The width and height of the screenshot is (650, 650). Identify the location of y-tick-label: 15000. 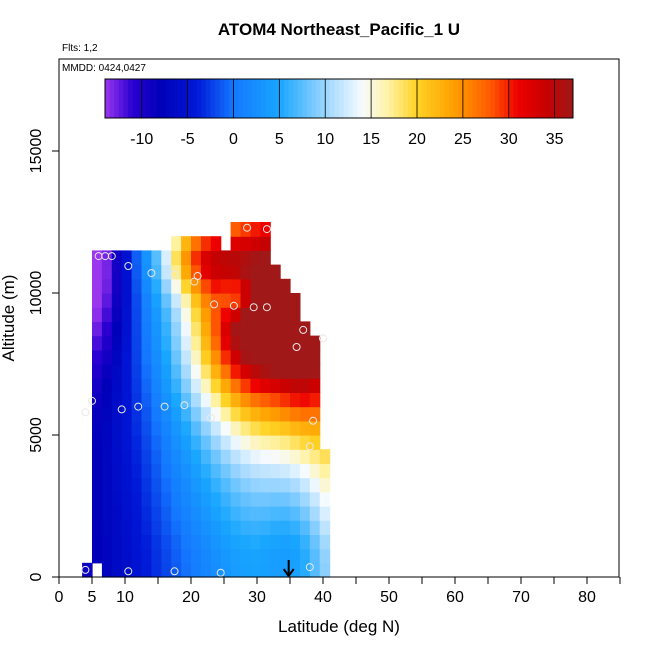
(36, 151).